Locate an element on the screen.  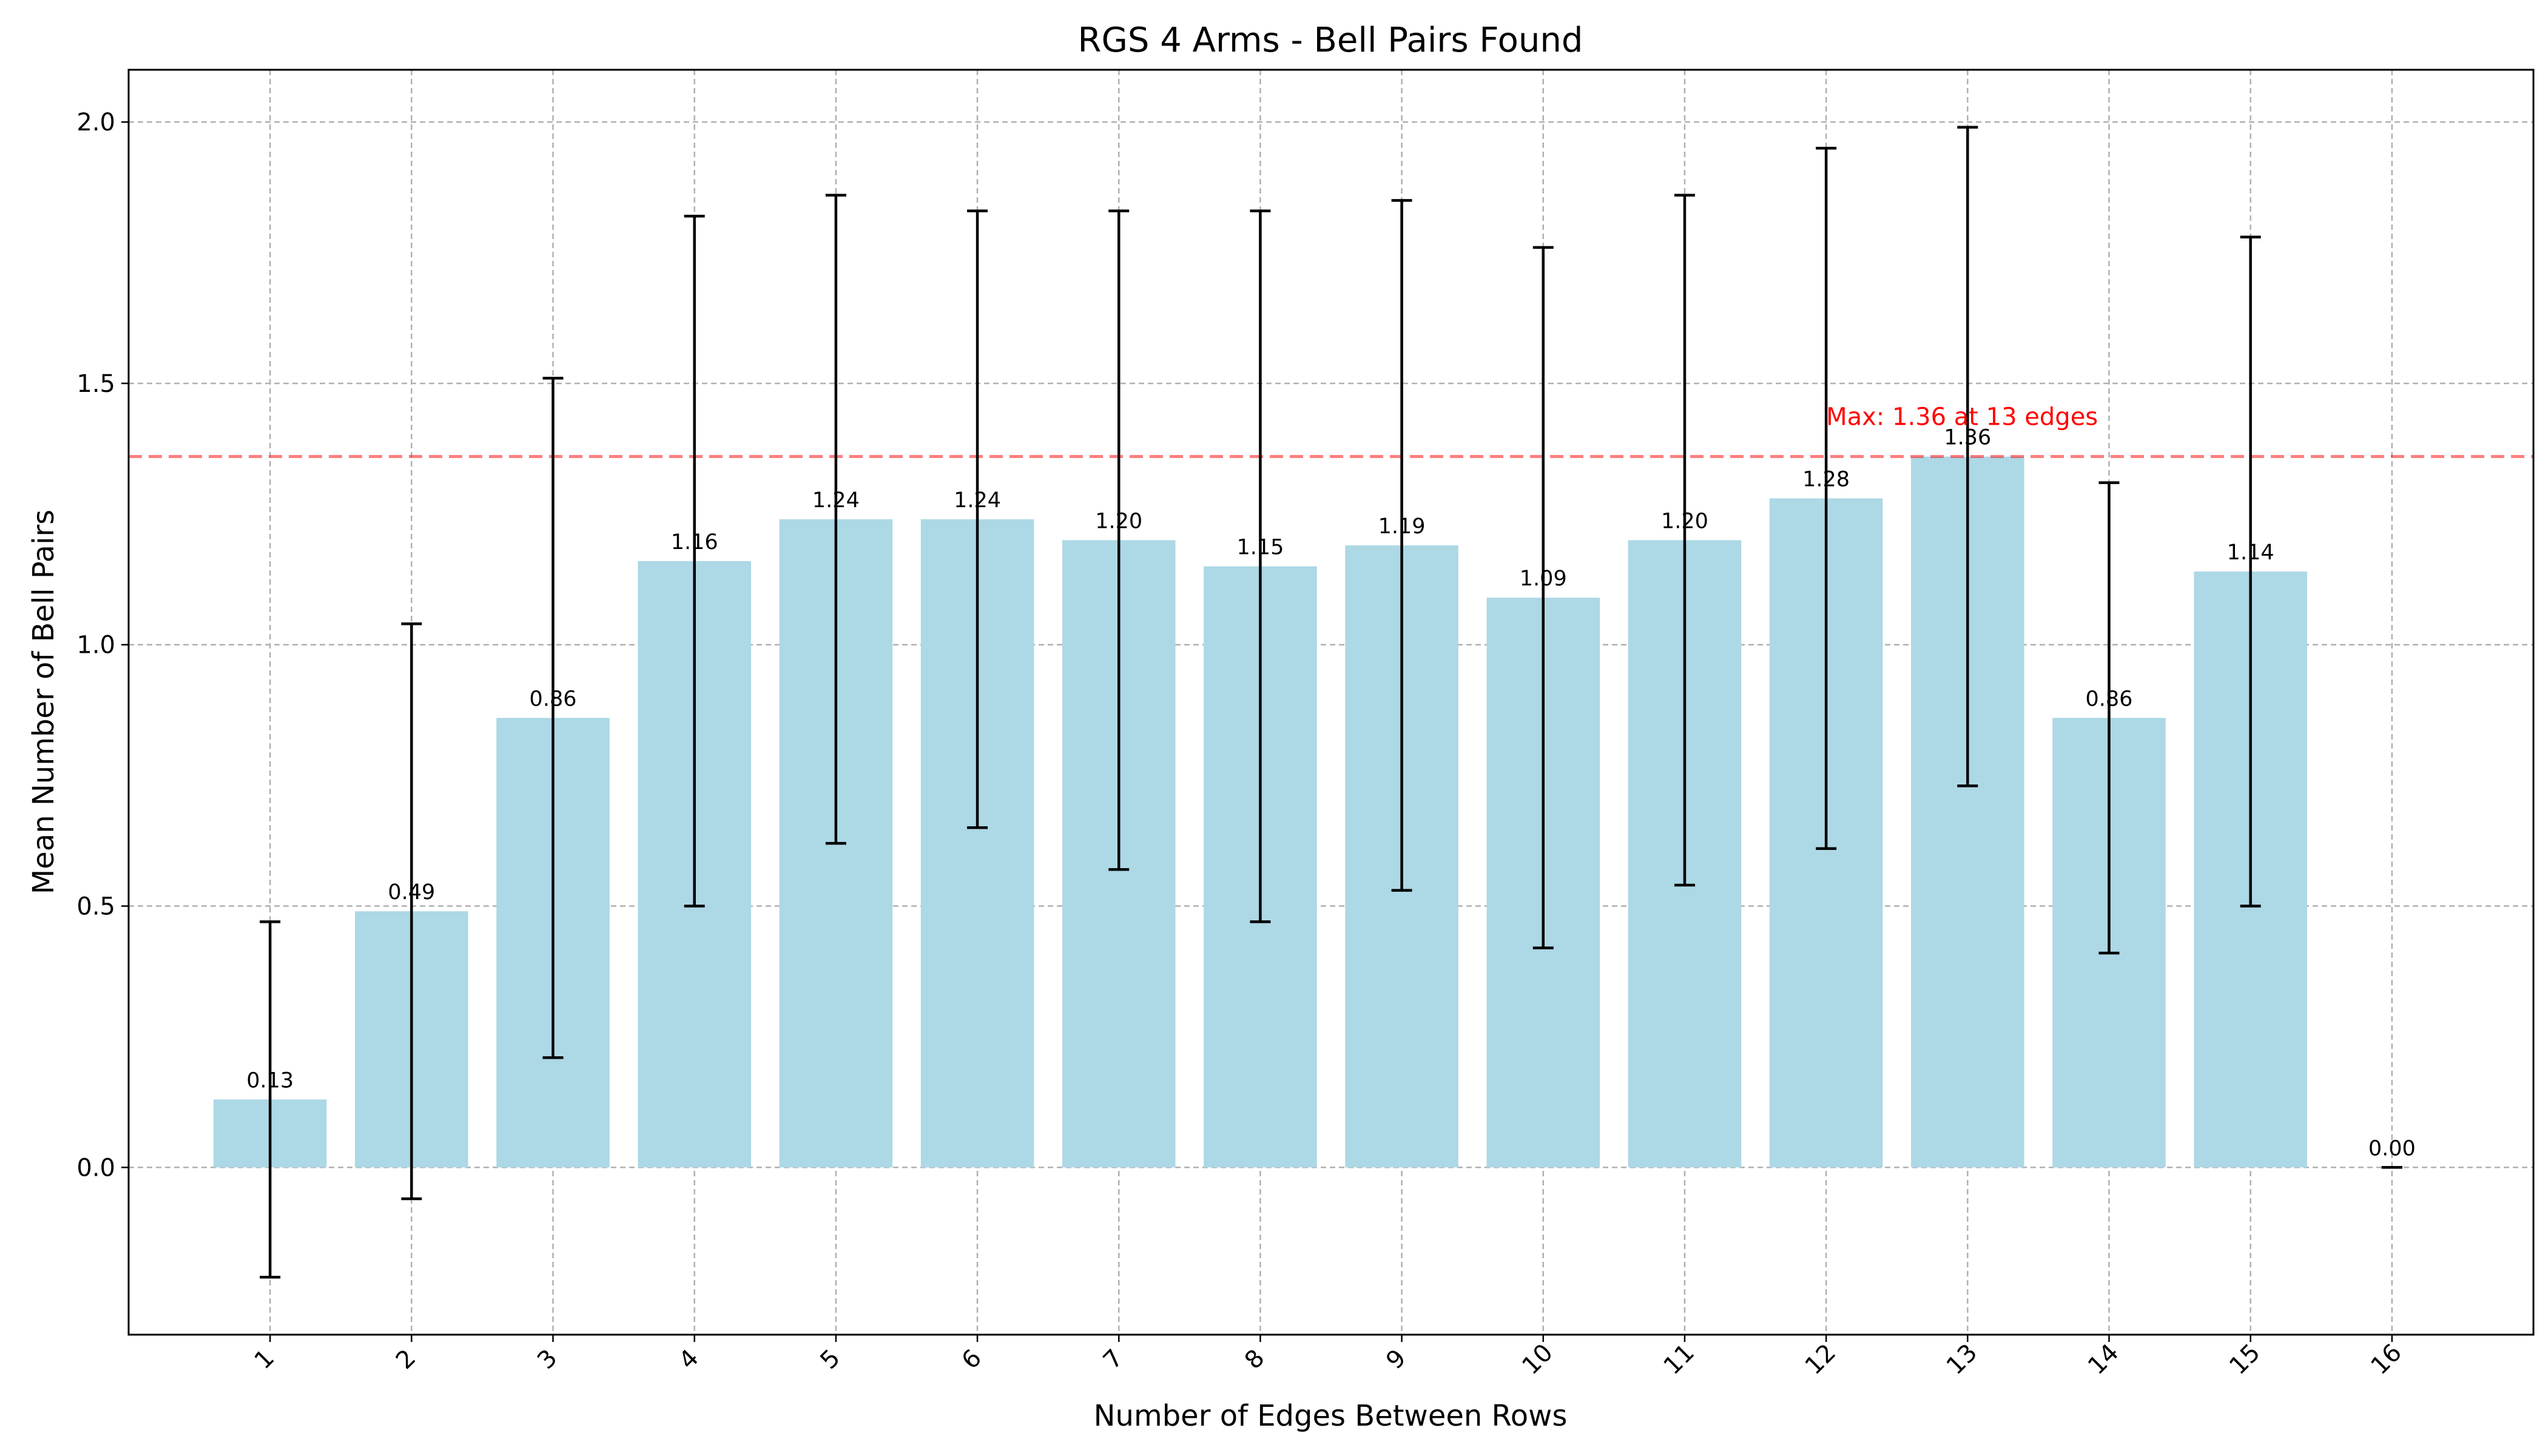
y-axis-label: Mean Number of Bell Pairs is located at coordinates (44, 702).